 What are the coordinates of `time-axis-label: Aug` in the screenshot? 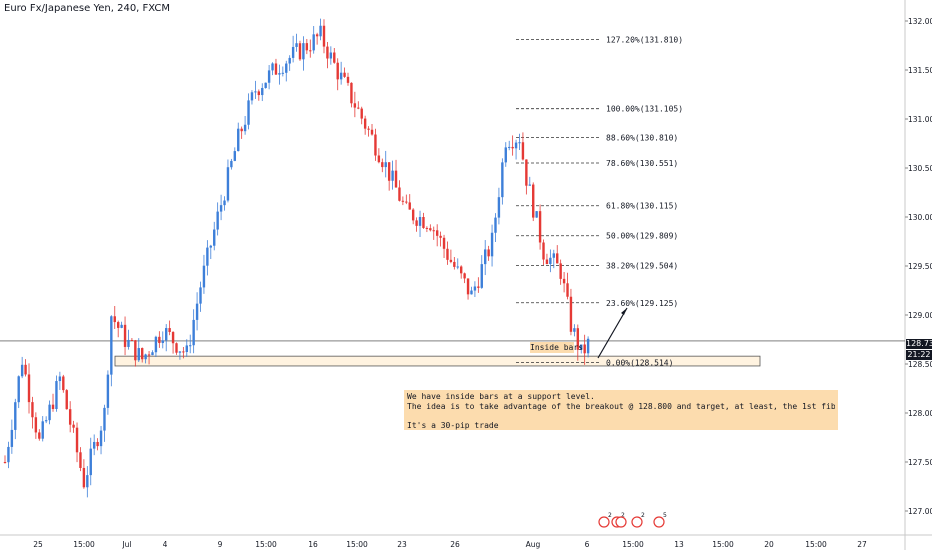 It's located at (533, 544).